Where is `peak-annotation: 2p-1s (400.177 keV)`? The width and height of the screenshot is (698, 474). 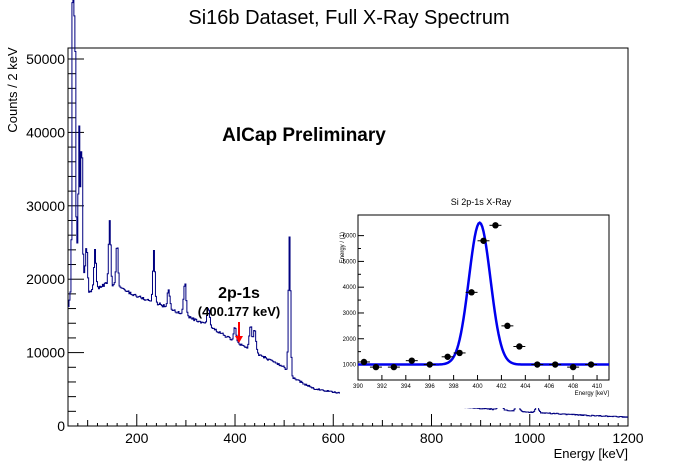
peak-annotation: 2p-1s (400.177 keV) is located at coordinates (239, 314).